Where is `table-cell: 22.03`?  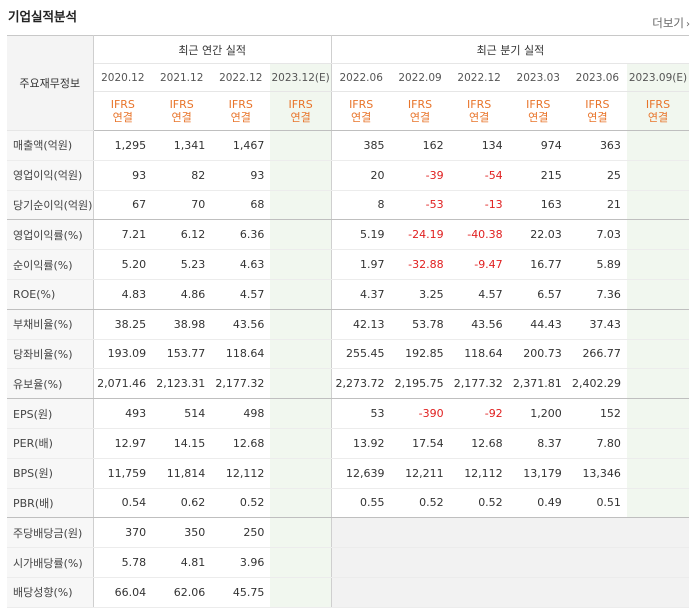
table-cell: 22.03 is located at coordinates (538, 235).